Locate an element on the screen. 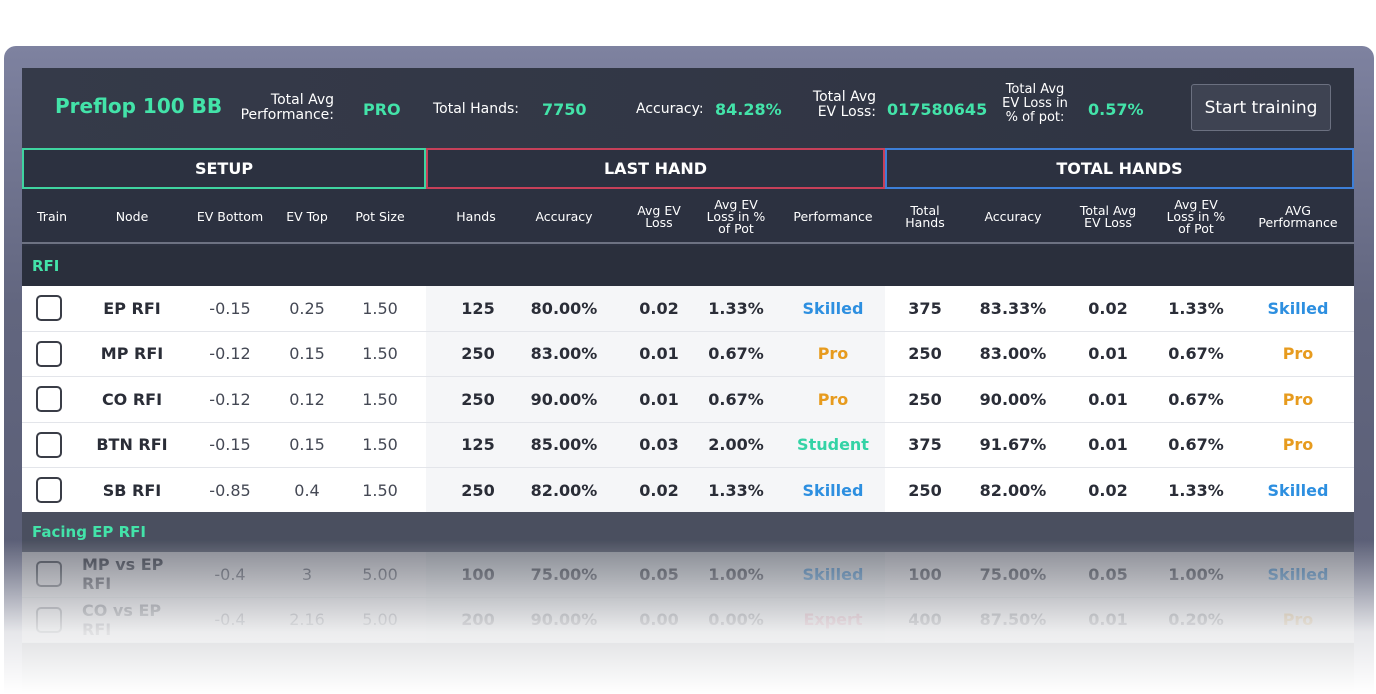 This screenshot has height=694, width=1376. col-train: Train is located at coordinates (52, 216).